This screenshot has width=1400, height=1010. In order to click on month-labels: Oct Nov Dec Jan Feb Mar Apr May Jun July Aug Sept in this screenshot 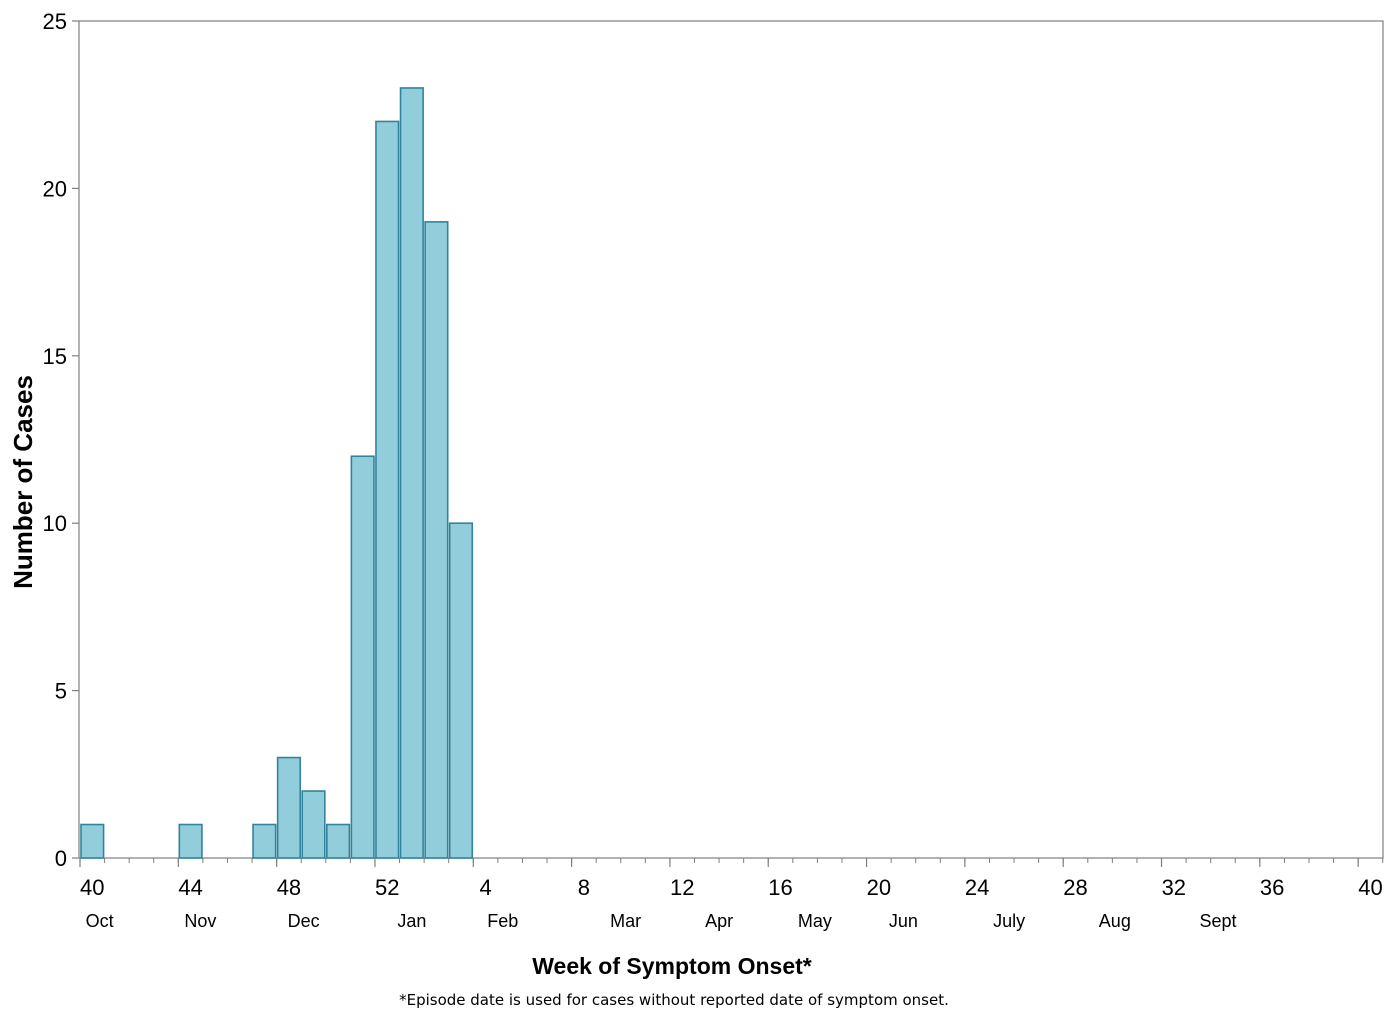, I will do `click(661, 921)`.